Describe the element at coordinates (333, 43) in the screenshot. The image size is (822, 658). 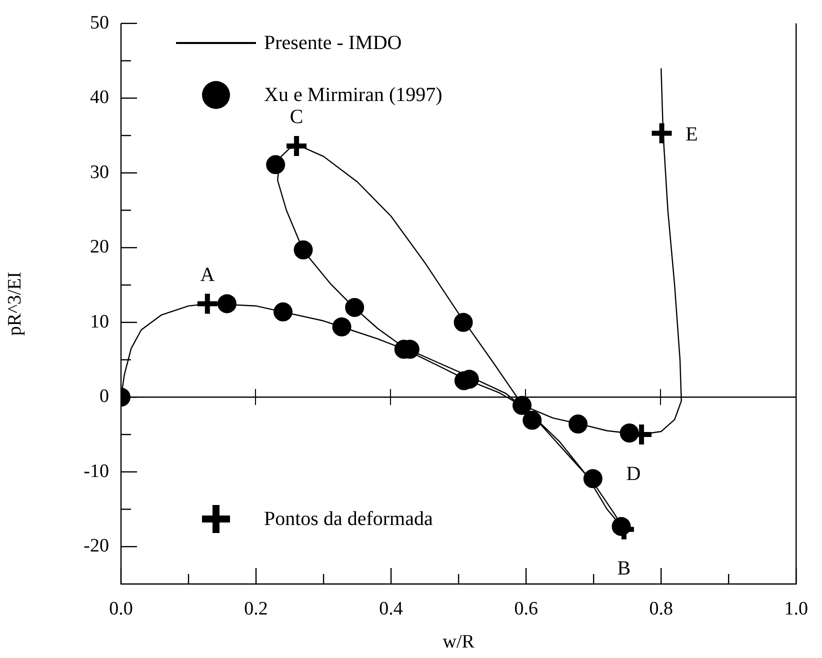
I see `legend-label: Presente - IMDO` at that location.